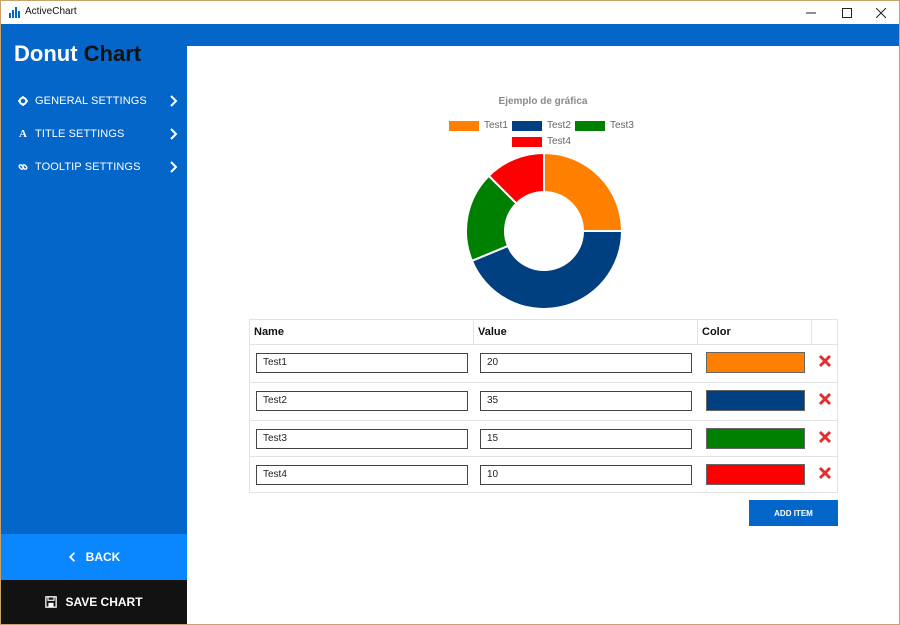 The image size is (900, 625). Describe the element at coordinates (755, 332) in the screenshot. I see `column-header-color: Color` at that location.